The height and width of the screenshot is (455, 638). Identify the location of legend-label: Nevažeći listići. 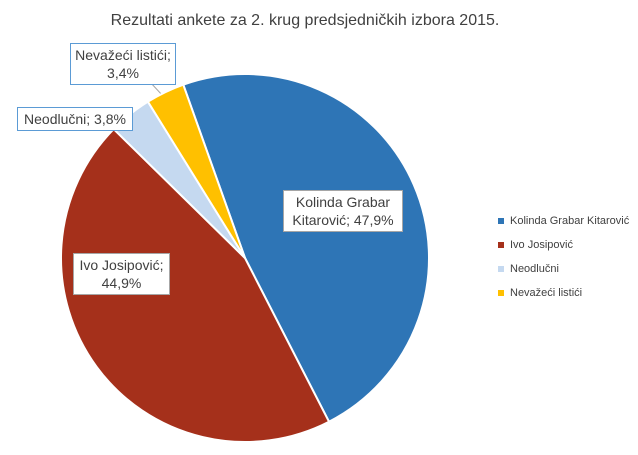
(546, 293).